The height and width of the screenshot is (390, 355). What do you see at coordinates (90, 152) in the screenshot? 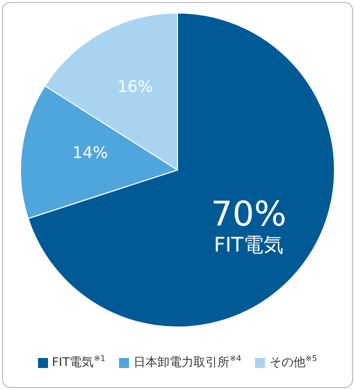
I see `data-label: 14%` at bounding box center [90, 152].